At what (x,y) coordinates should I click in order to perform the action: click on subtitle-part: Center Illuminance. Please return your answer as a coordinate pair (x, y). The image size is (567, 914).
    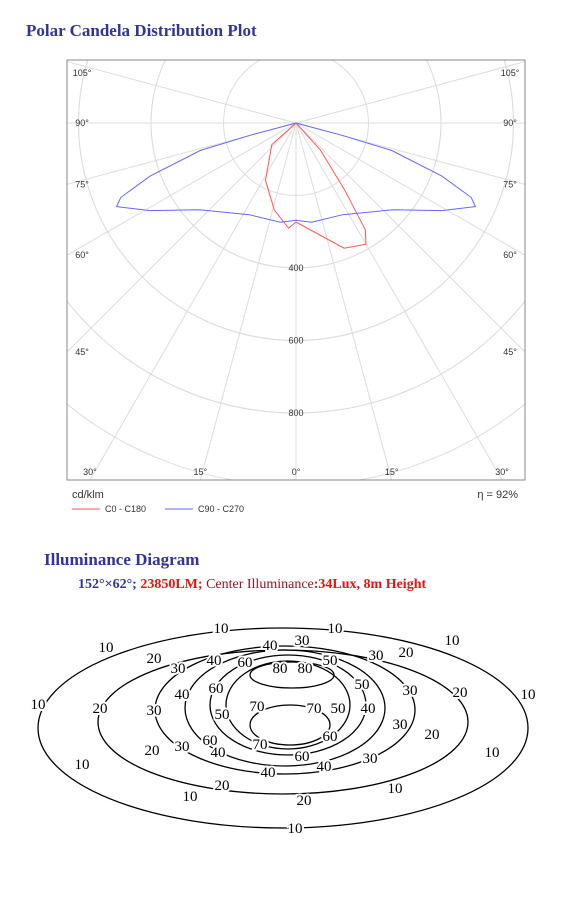
    Looking at the image, I should click on (258, 584).